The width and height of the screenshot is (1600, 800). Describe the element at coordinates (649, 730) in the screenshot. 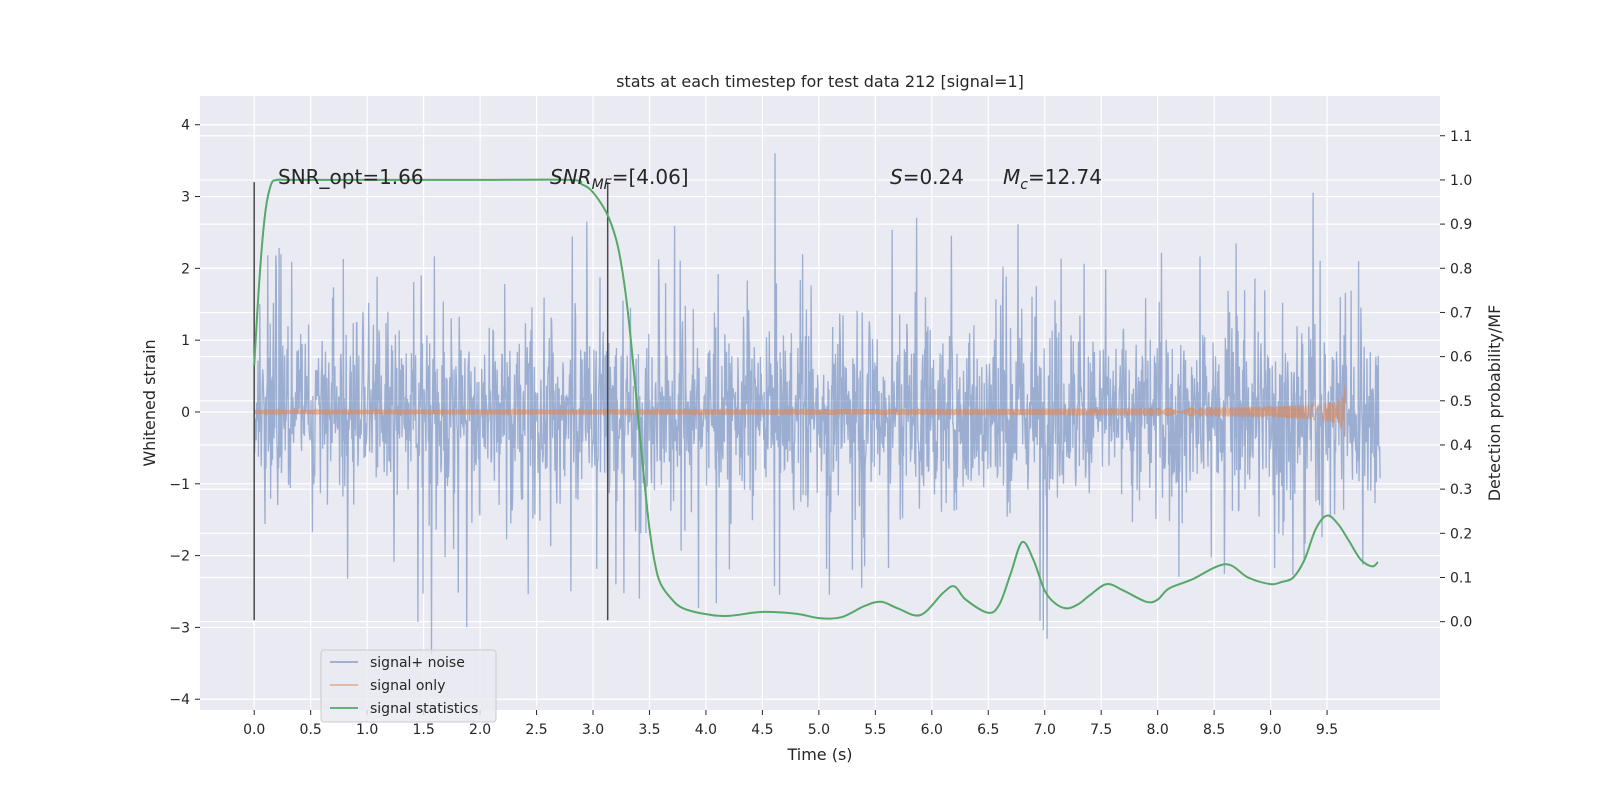

I see `x-tick-label: 3.5` at that location.